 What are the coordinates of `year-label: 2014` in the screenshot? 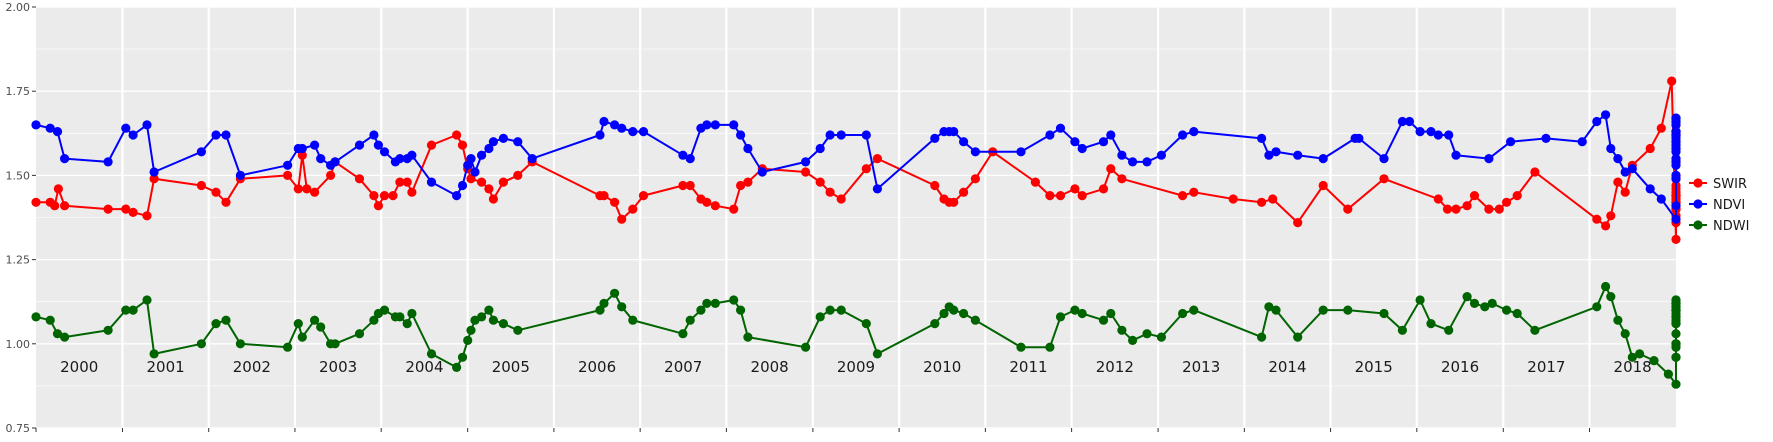 It's located at (1287, 367).